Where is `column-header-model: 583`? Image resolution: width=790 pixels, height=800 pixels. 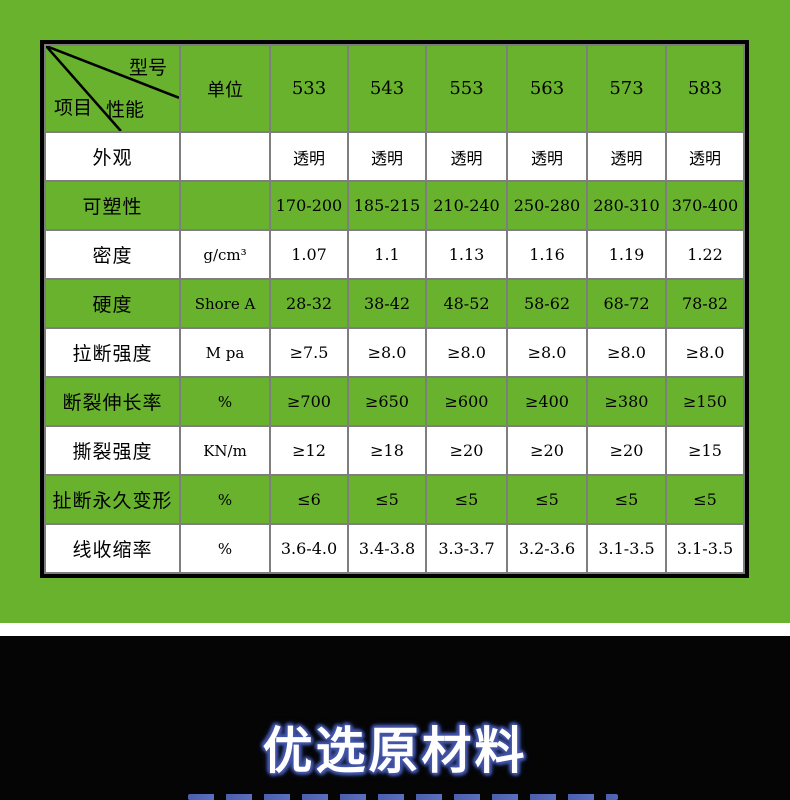
column-header-model: 583 is located at coordinates (705, 88).